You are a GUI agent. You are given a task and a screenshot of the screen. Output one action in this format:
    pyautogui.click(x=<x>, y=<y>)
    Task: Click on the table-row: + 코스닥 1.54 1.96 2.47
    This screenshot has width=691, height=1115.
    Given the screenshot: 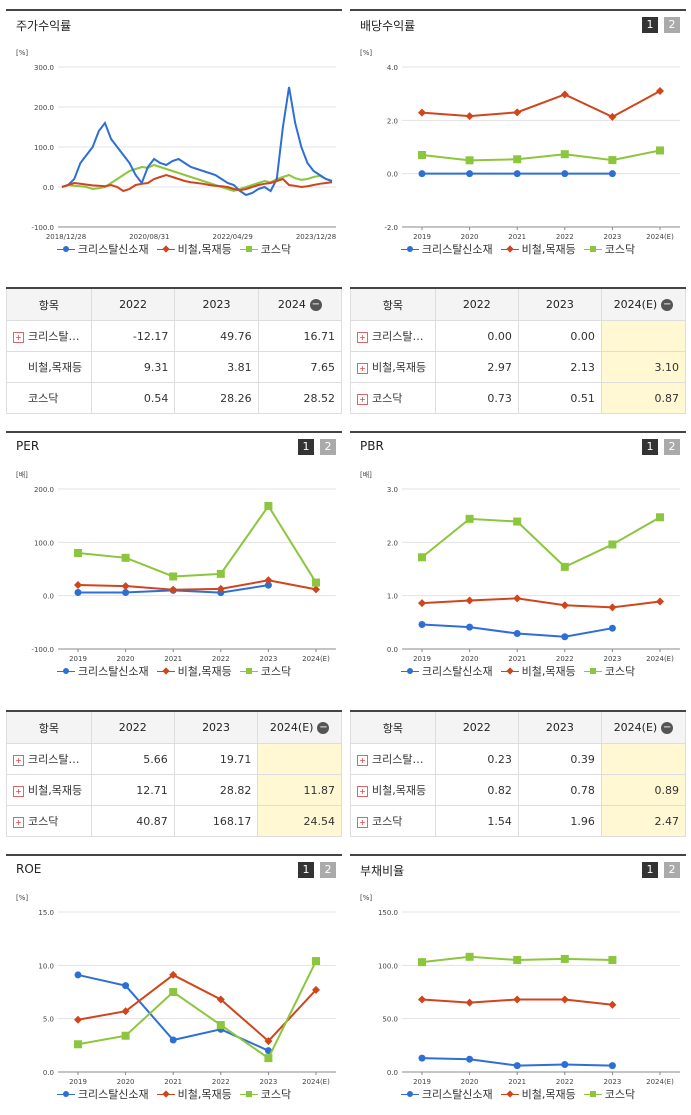 What is the action you would take?
    pyautogui.click(x=518, y=821)
    